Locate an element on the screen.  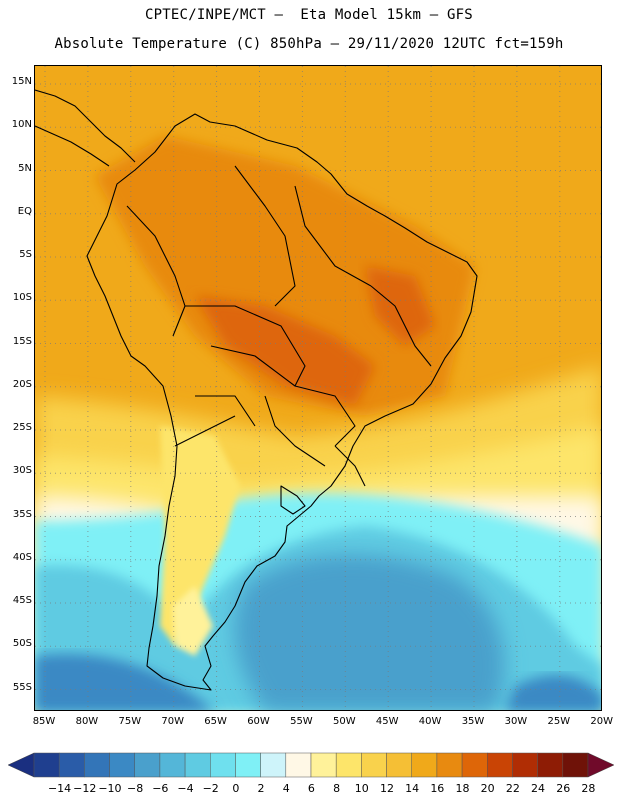
colorbar-label: 18 is located at coordinates (462, 788).